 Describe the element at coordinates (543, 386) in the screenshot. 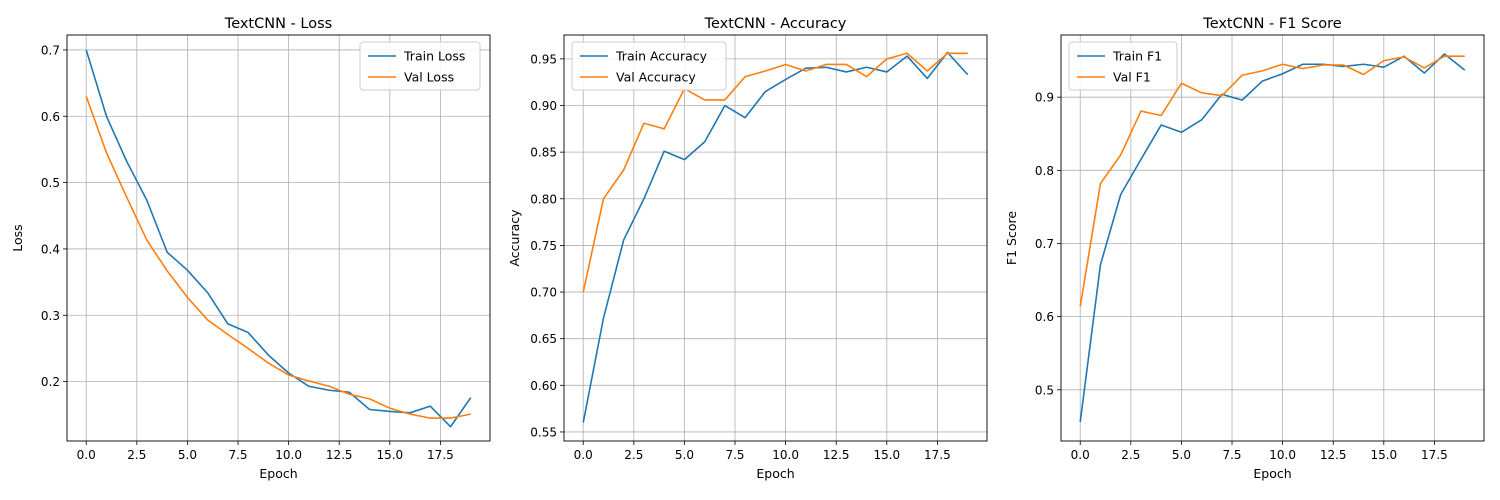

I see `y-tick-label: 0.60` at that location.